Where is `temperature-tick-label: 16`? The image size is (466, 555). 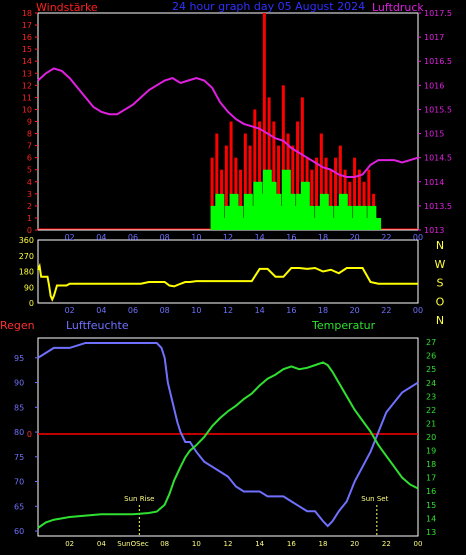 temperature-tick-label: 16 is located at coordinates (431, 491).